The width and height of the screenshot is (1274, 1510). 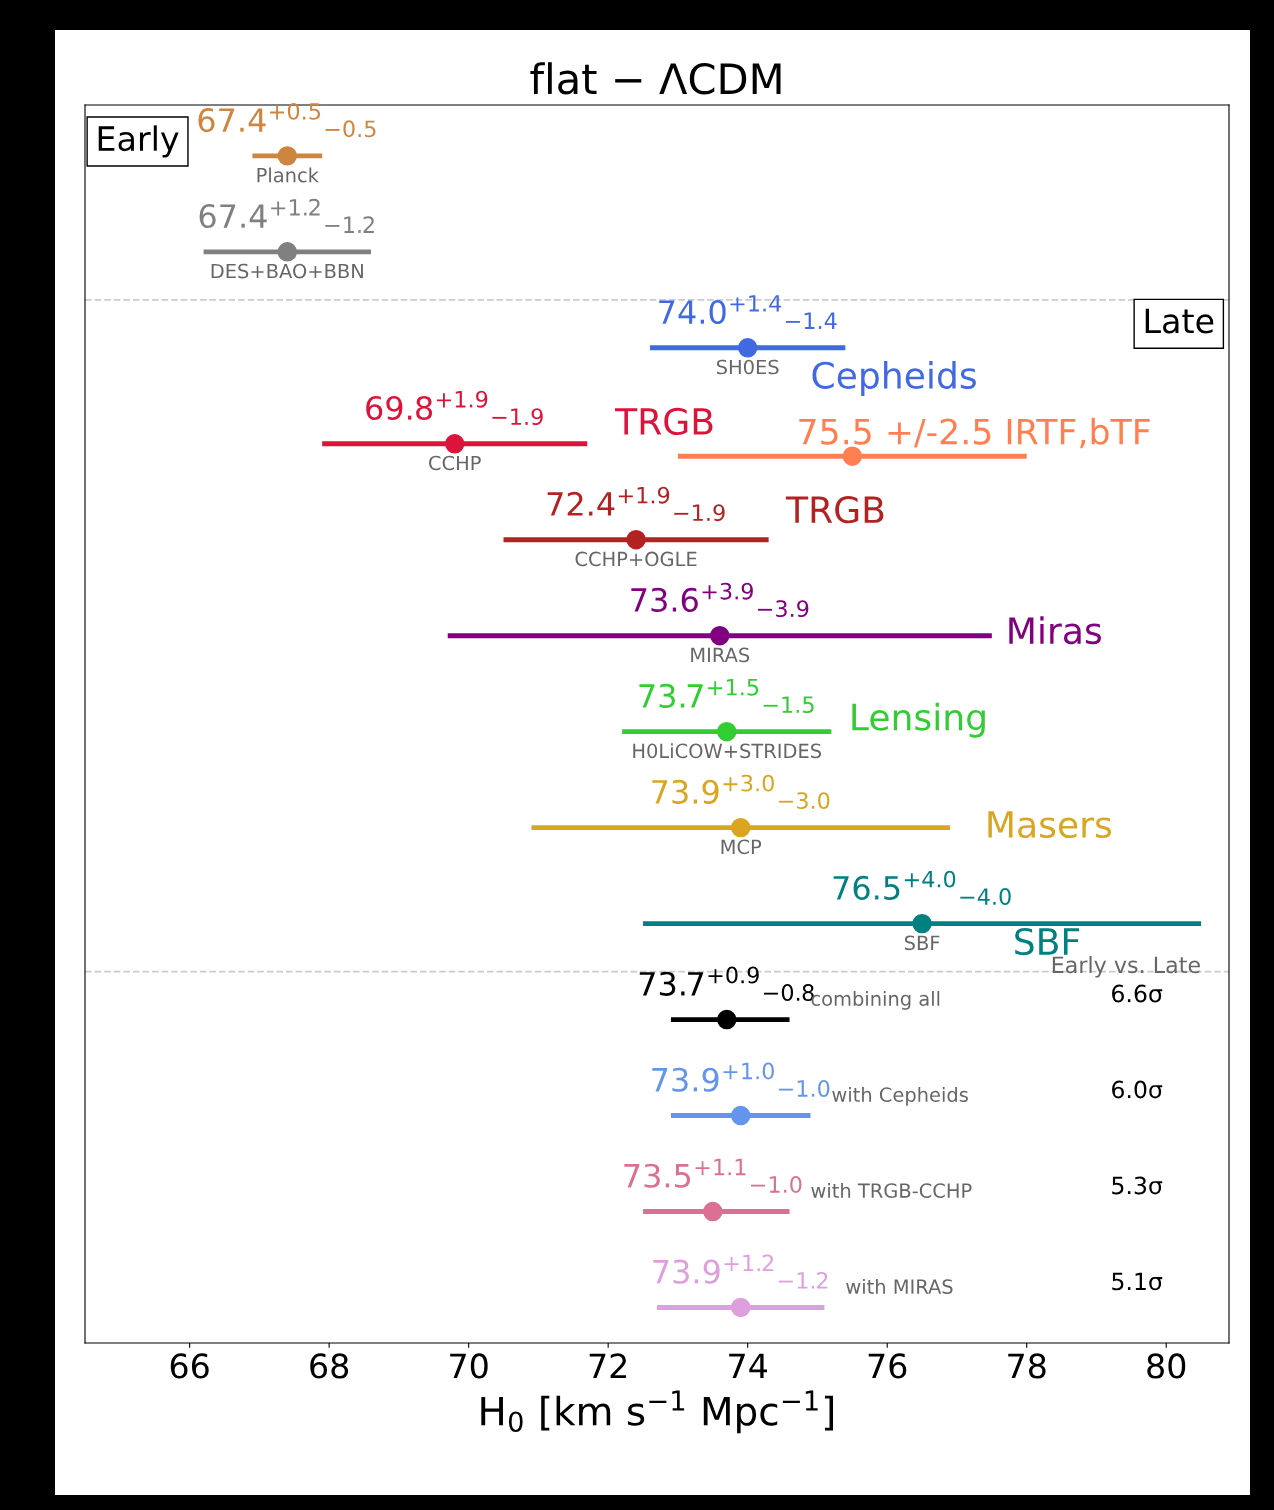 What do you see at coordinates (1027, 1366) in the screenshot?
I see `x-tick-label: 78` at bounding box center [1027, 1366].